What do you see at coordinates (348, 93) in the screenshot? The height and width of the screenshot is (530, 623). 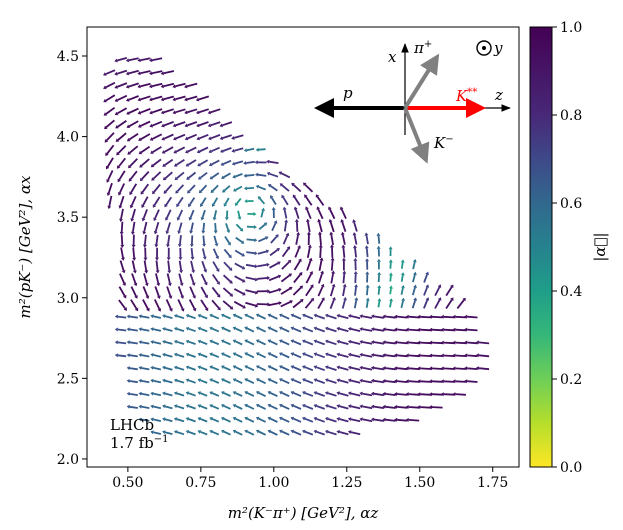 I see `p-label: p` at bounding box center [348, 93].